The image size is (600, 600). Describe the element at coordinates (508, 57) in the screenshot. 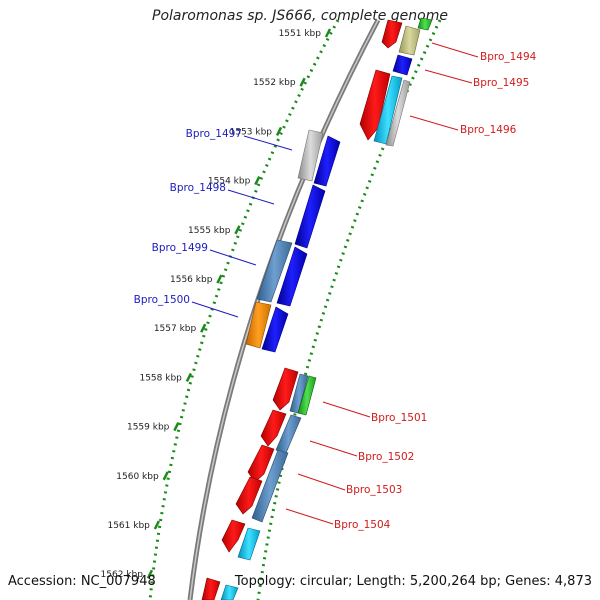

I see `gene-label-bpro-1494: Bpro_1494` at that location.